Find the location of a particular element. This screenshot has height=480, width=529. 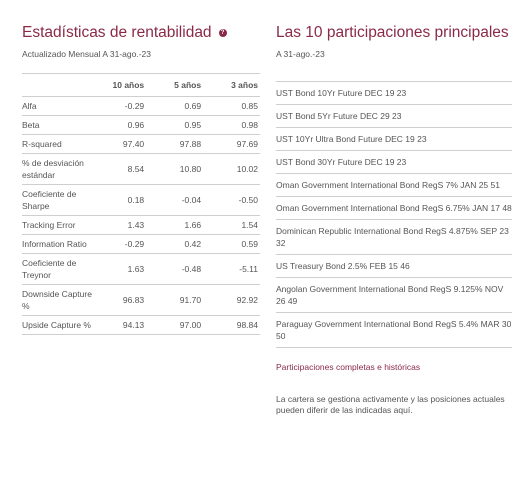

value-3y: 10.02 is located at coordinates (231, 169).